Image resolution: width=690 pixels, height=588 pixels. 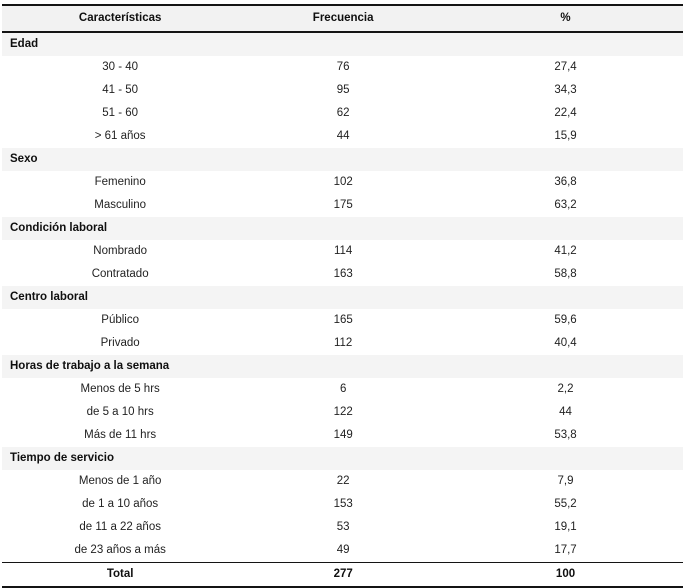 I want to click on cell-percent: 55,2, so click(x=565, y=504).